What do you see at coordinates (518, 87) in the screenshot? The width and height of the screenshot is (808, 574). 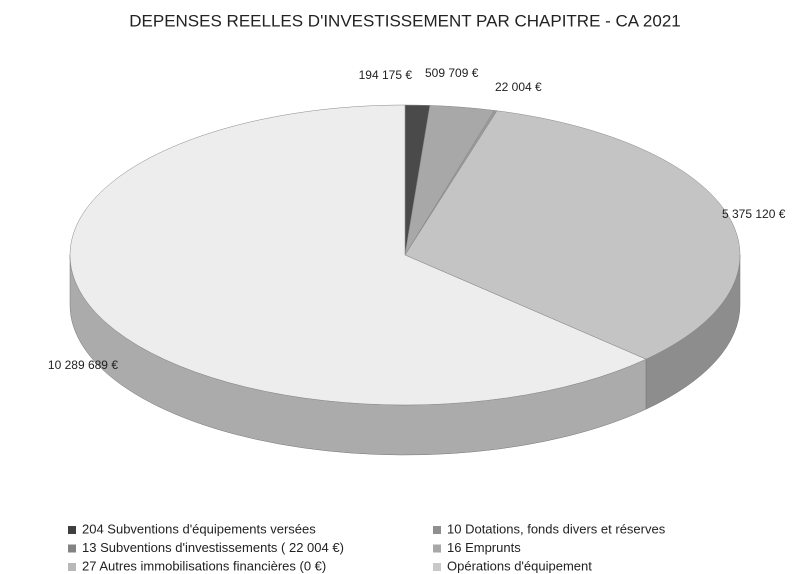 I see `data-label: 22 004 €` at bounding box center [518, 87].